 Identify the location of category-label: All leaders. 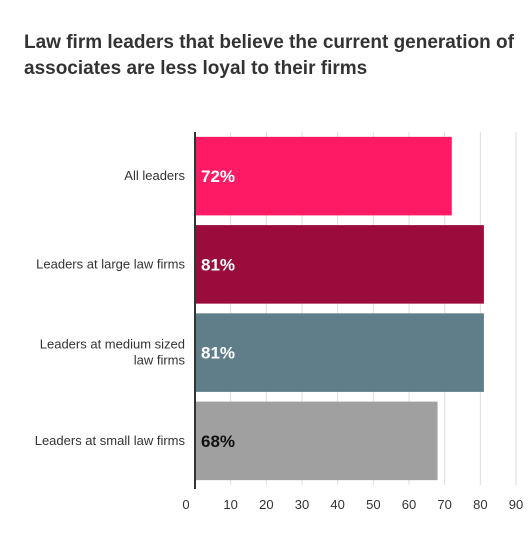
(154, 175).